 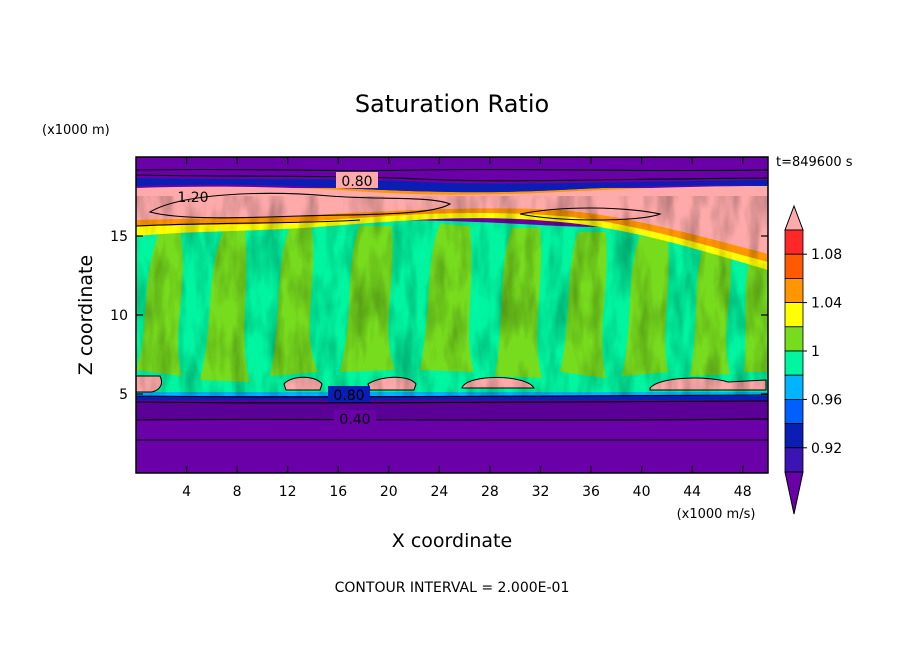 I want to click on x-tick-label: 4, so click(x=186, y=492).